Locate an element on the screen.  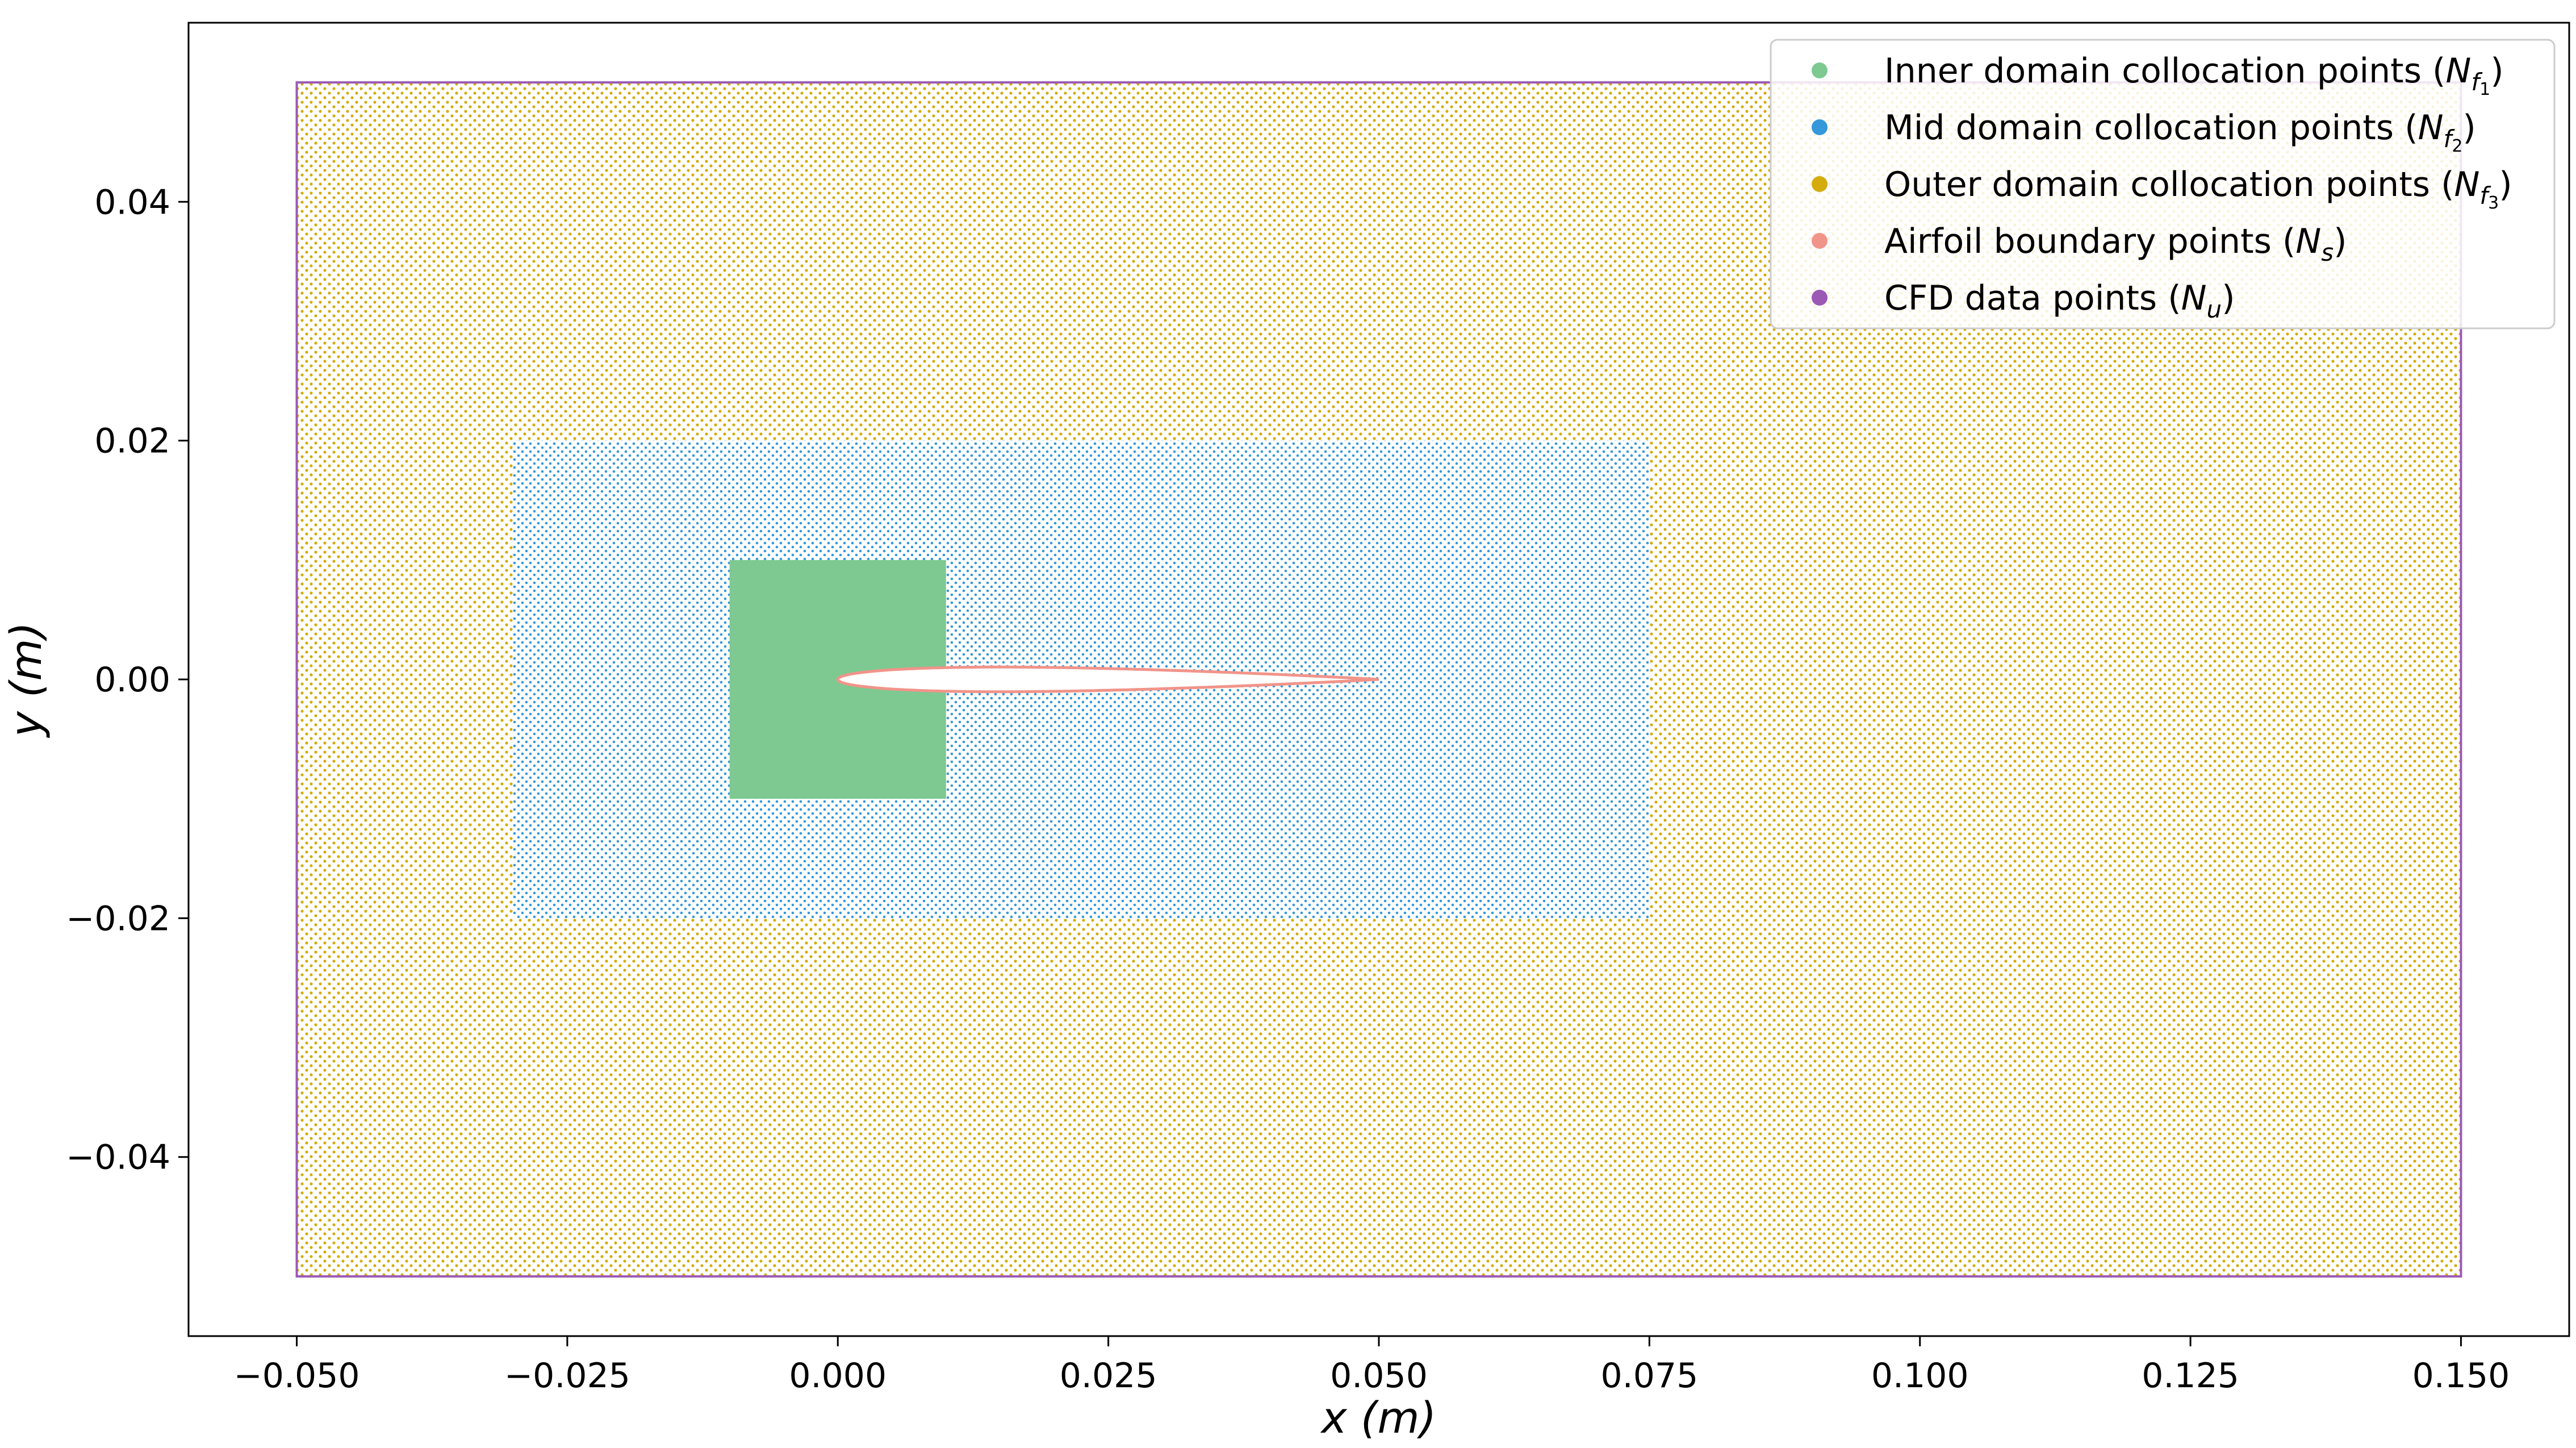
legend-label: CFD data points (Nu) is located at coordinates (2059, 300).